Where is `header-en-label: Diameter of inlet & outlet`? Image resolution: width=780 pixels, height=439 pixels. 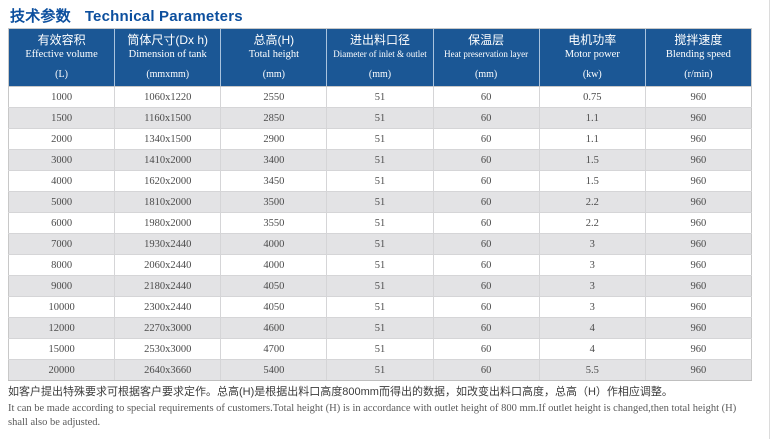
header-en-label: Diameter of inlet & outlet is located at coordinates (380, 54).